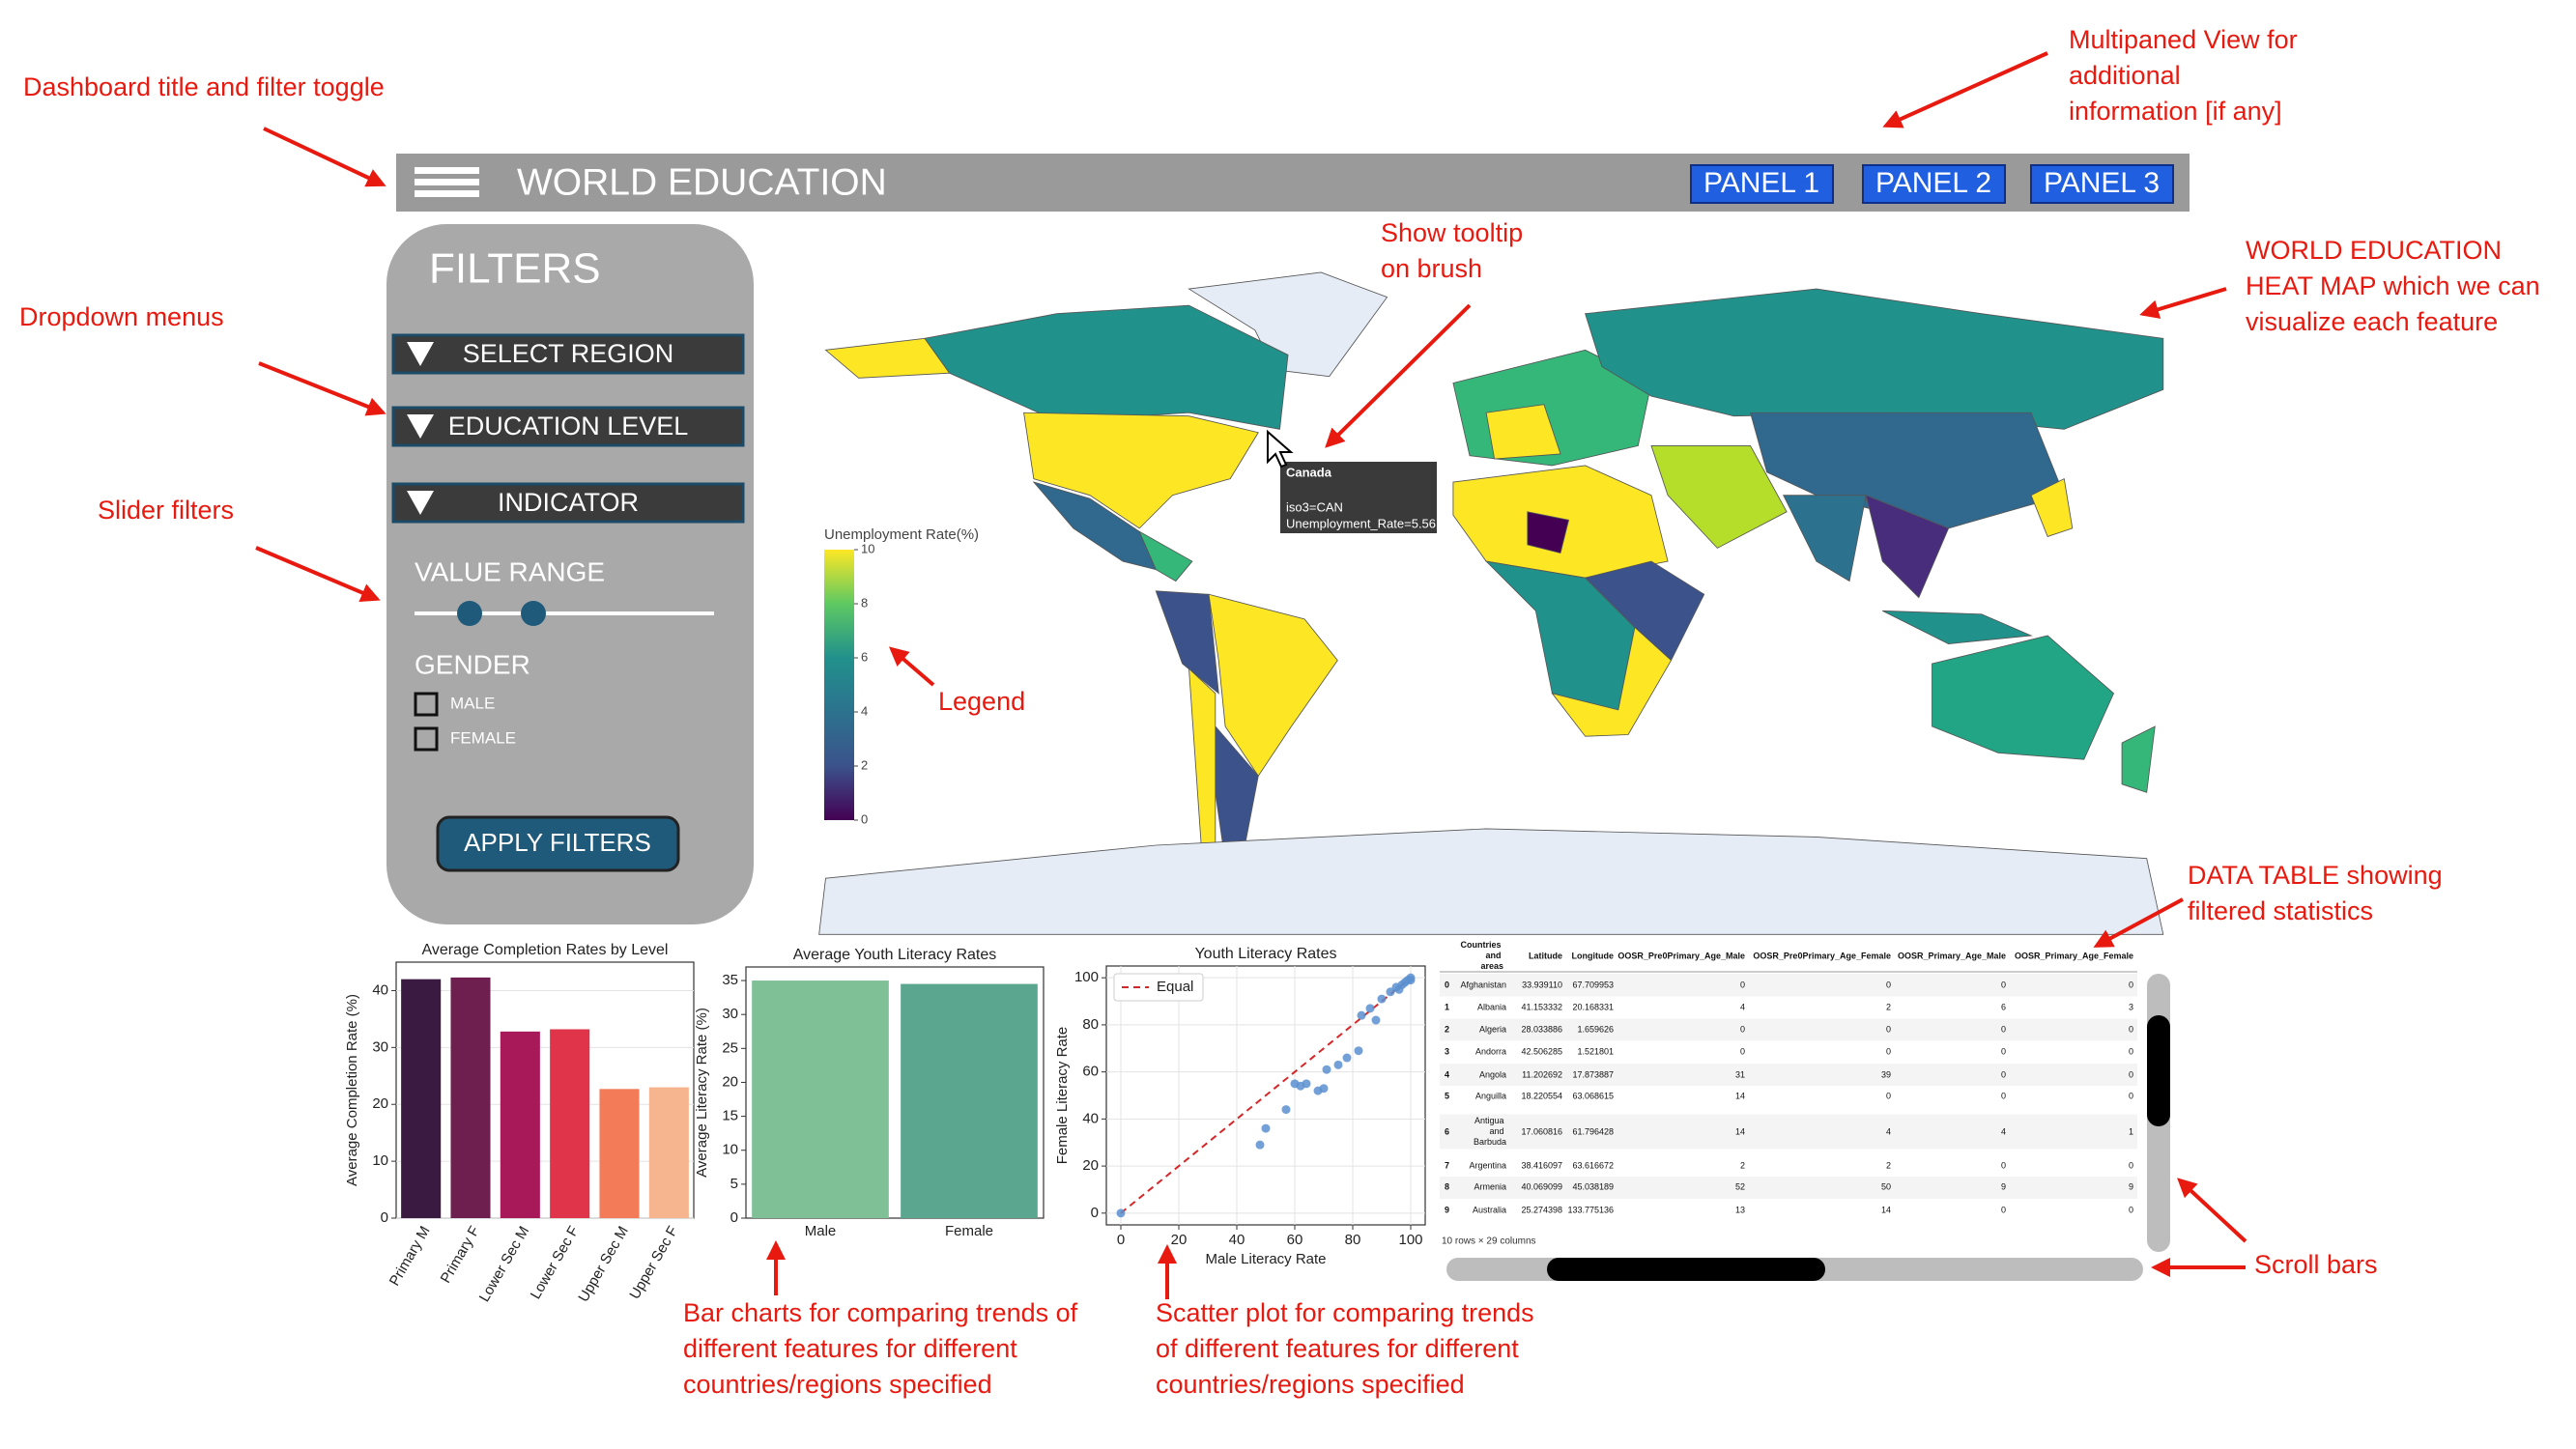  What do you see at coordinates (2175, 111) in the screenshot?
I see `annotation: information [if any]` at bounding box center [2175, 111].